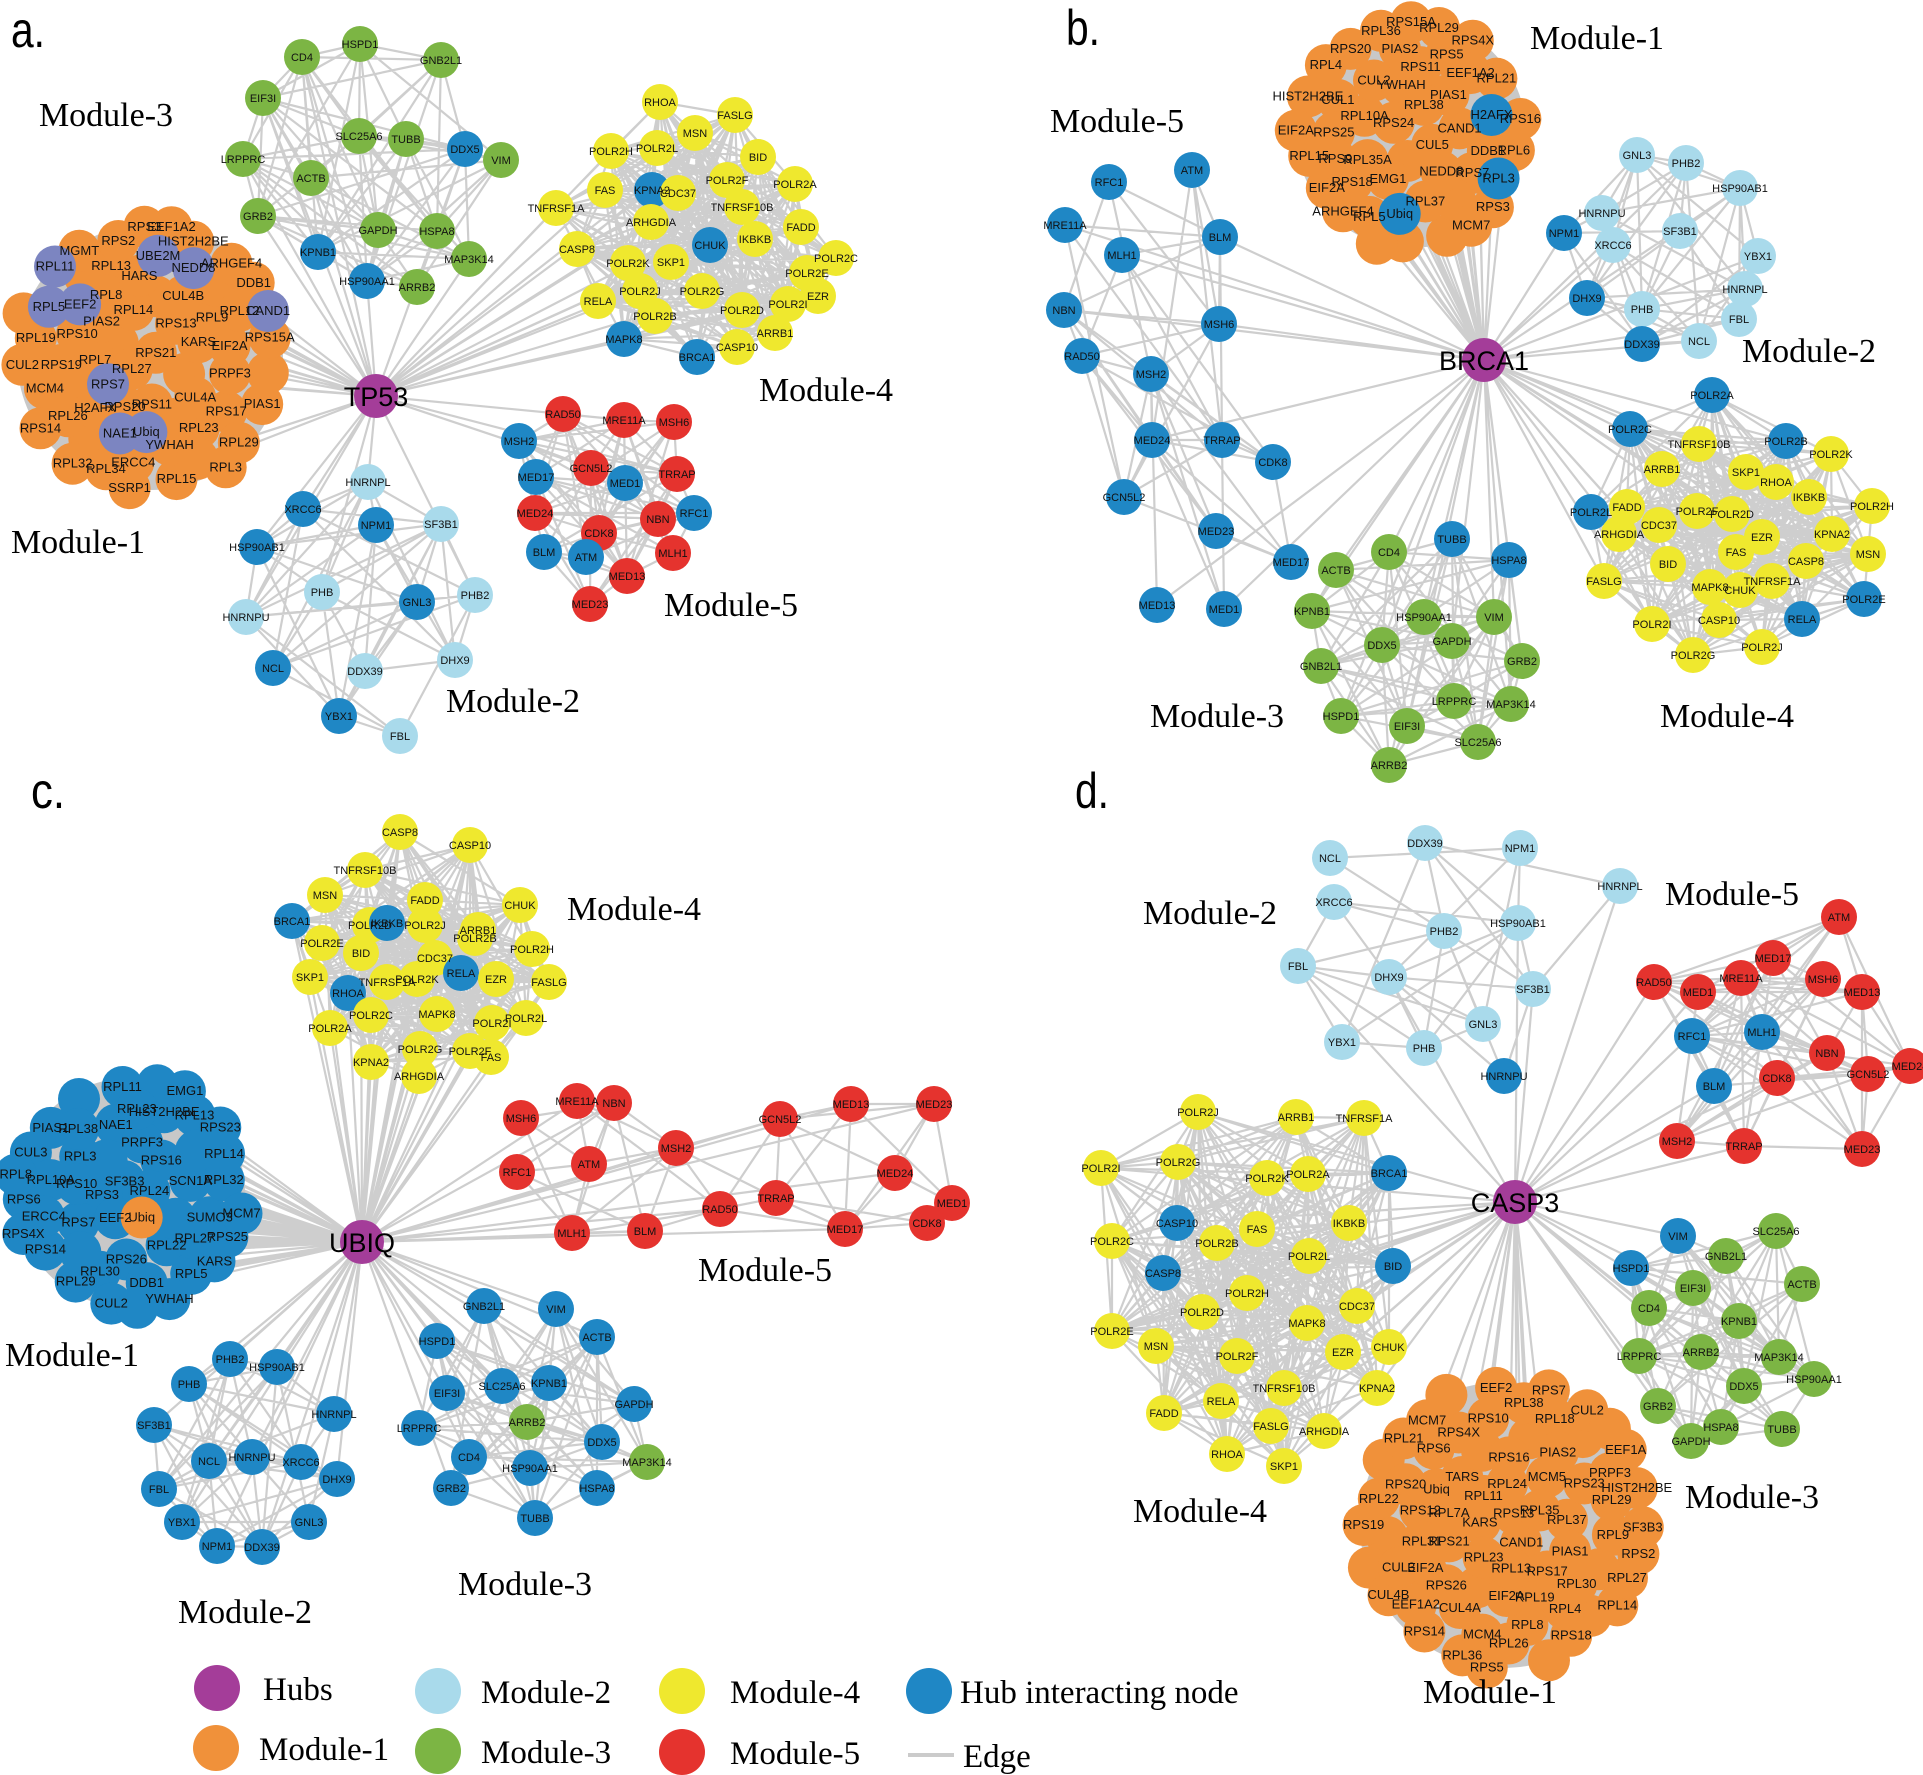  I want to click on svg-text: POLR2D, so click(742, 311).